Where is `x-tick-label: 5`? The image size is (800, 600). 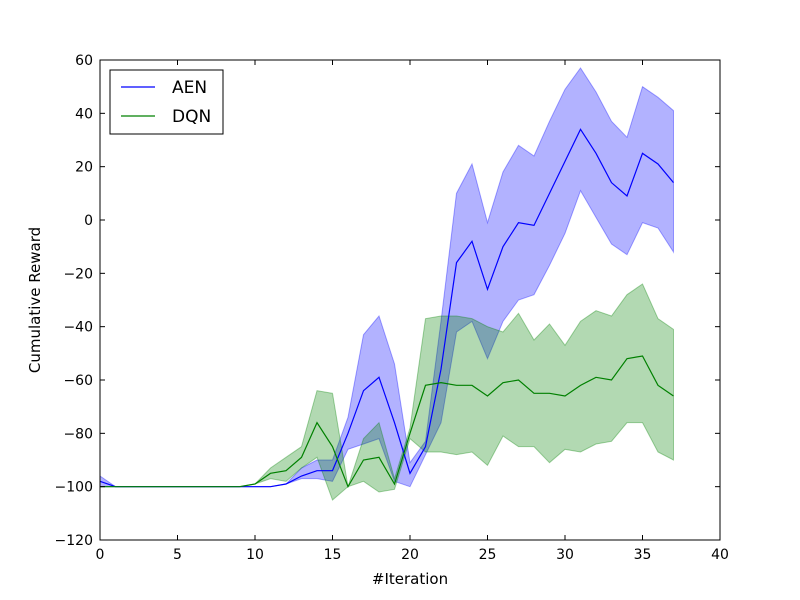 x-tick-label: 5 is located at coordinates (177, 555).